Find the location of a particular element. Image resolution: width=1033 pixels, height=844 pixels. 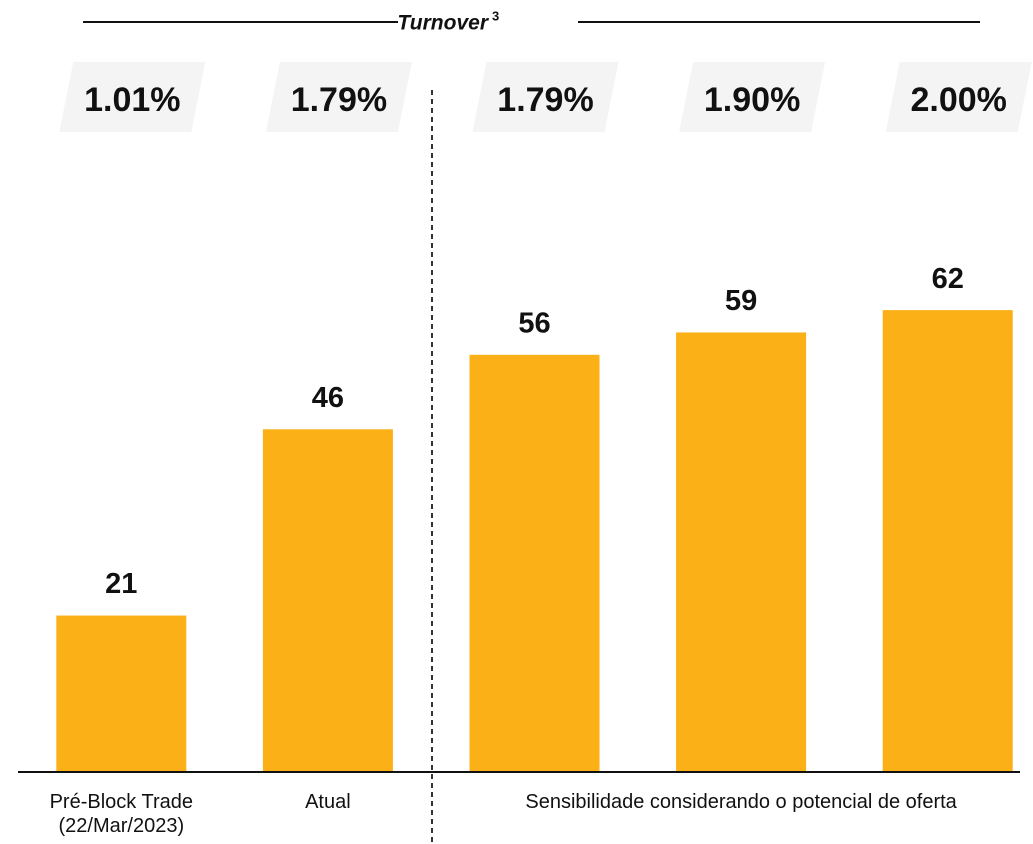

header-superscript: 3 is located at coordinates (495, 15).